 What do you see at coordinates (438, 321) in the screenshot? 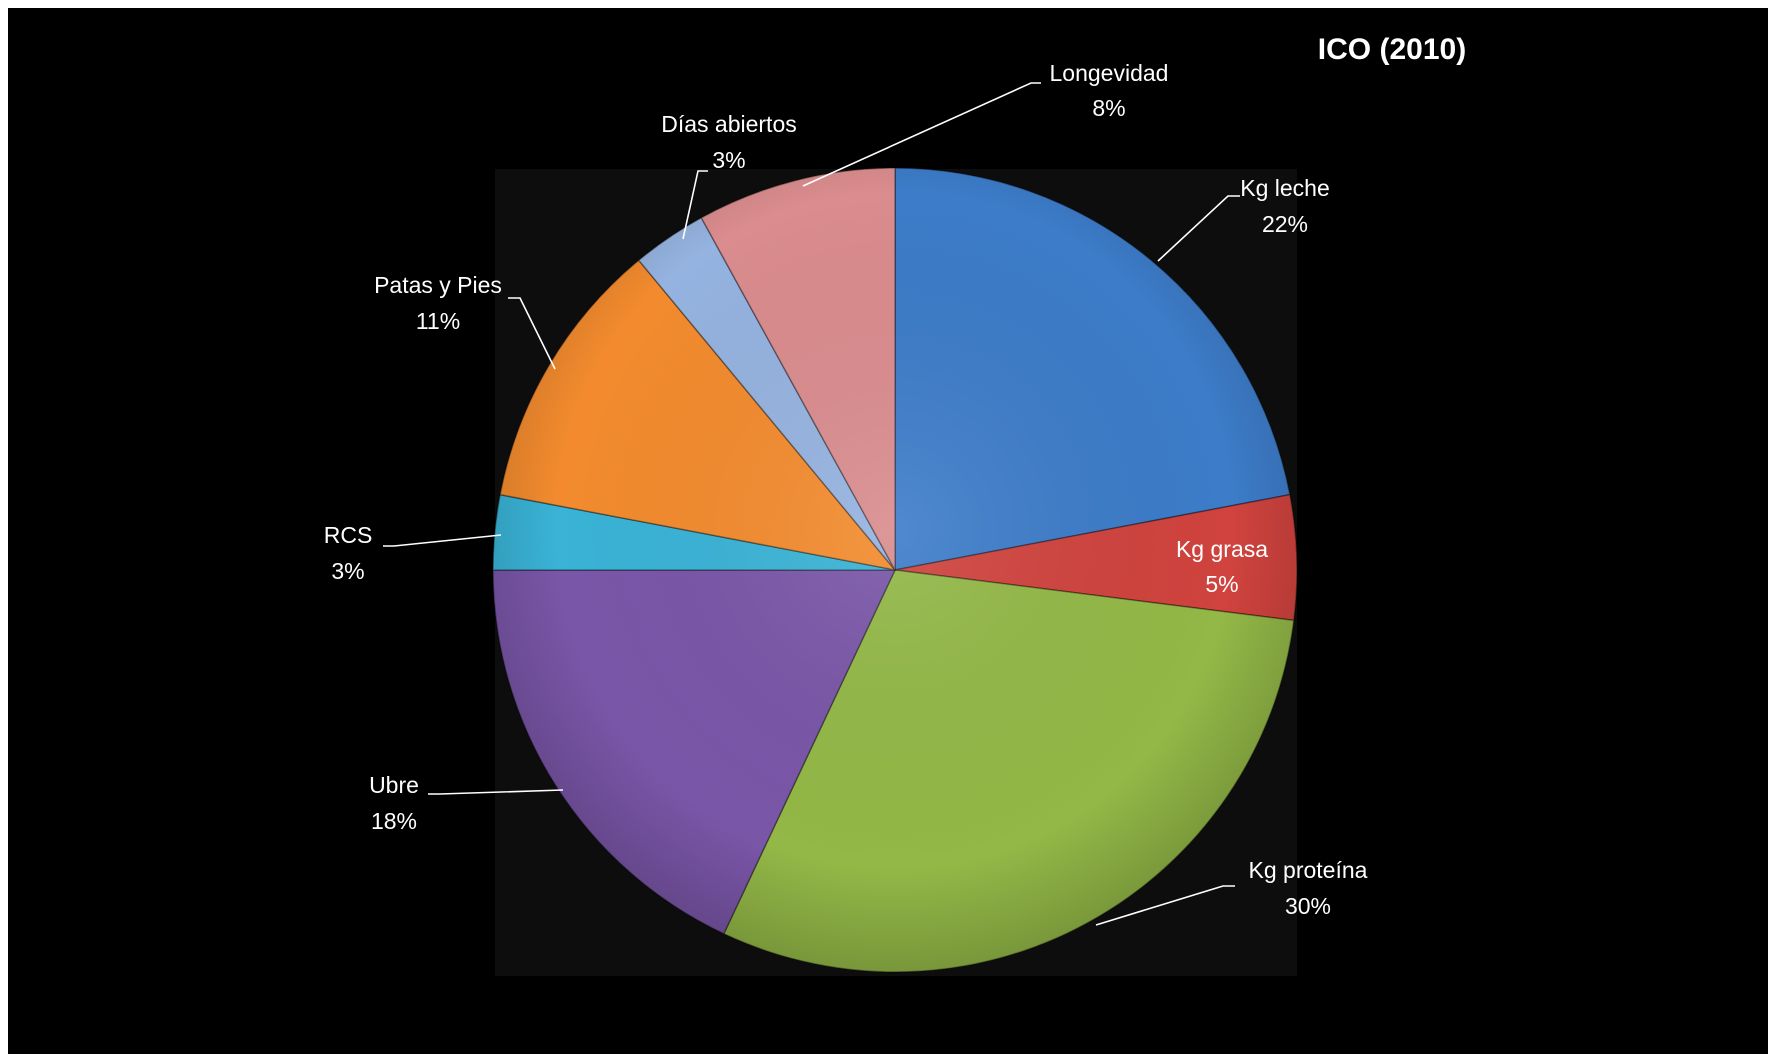
I see `slice-value-label: 11%` at bounding box center [438, 321].